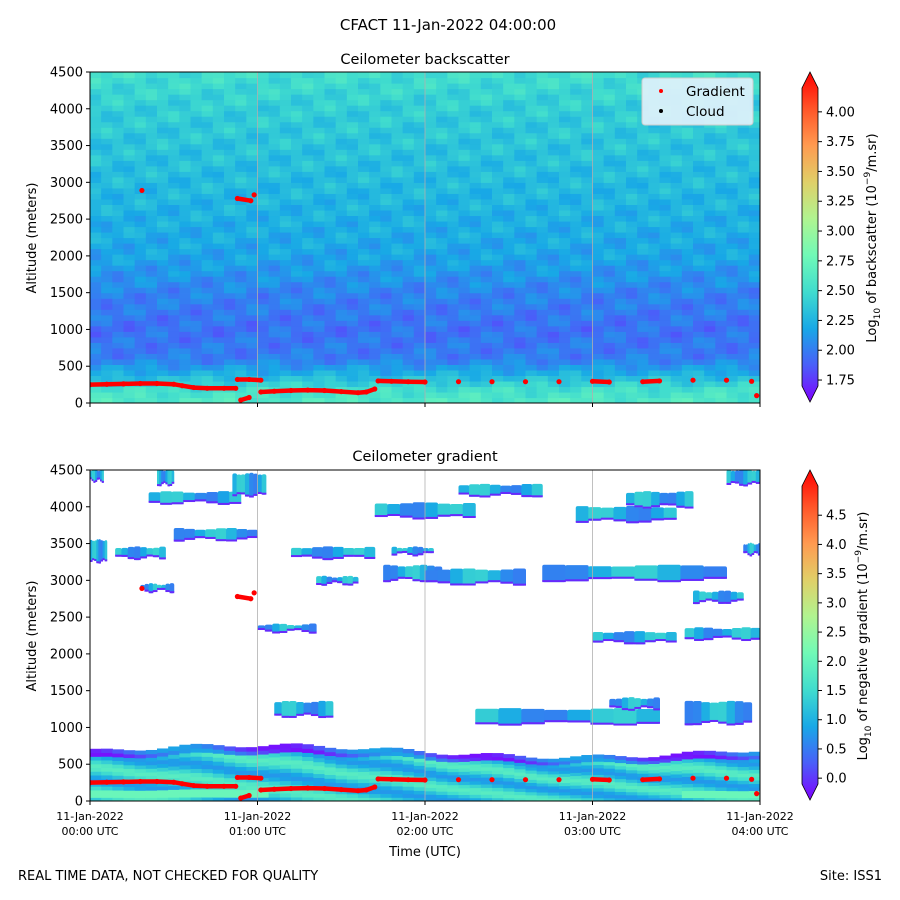 The image size is (900, 900). I want to click on colorbar-tick-label: 2.00, so click(840, 351).